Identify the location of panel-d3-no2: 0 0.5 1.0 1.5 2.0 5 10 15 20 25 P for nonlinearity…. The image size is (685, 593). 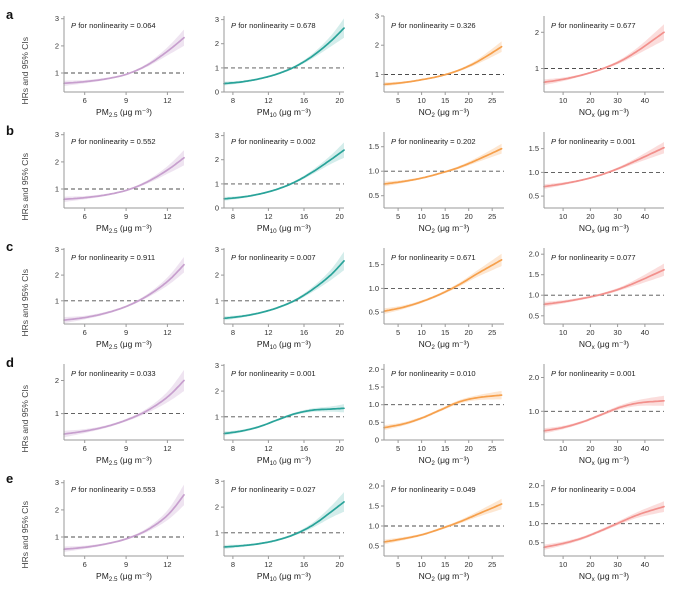
(436, 415).